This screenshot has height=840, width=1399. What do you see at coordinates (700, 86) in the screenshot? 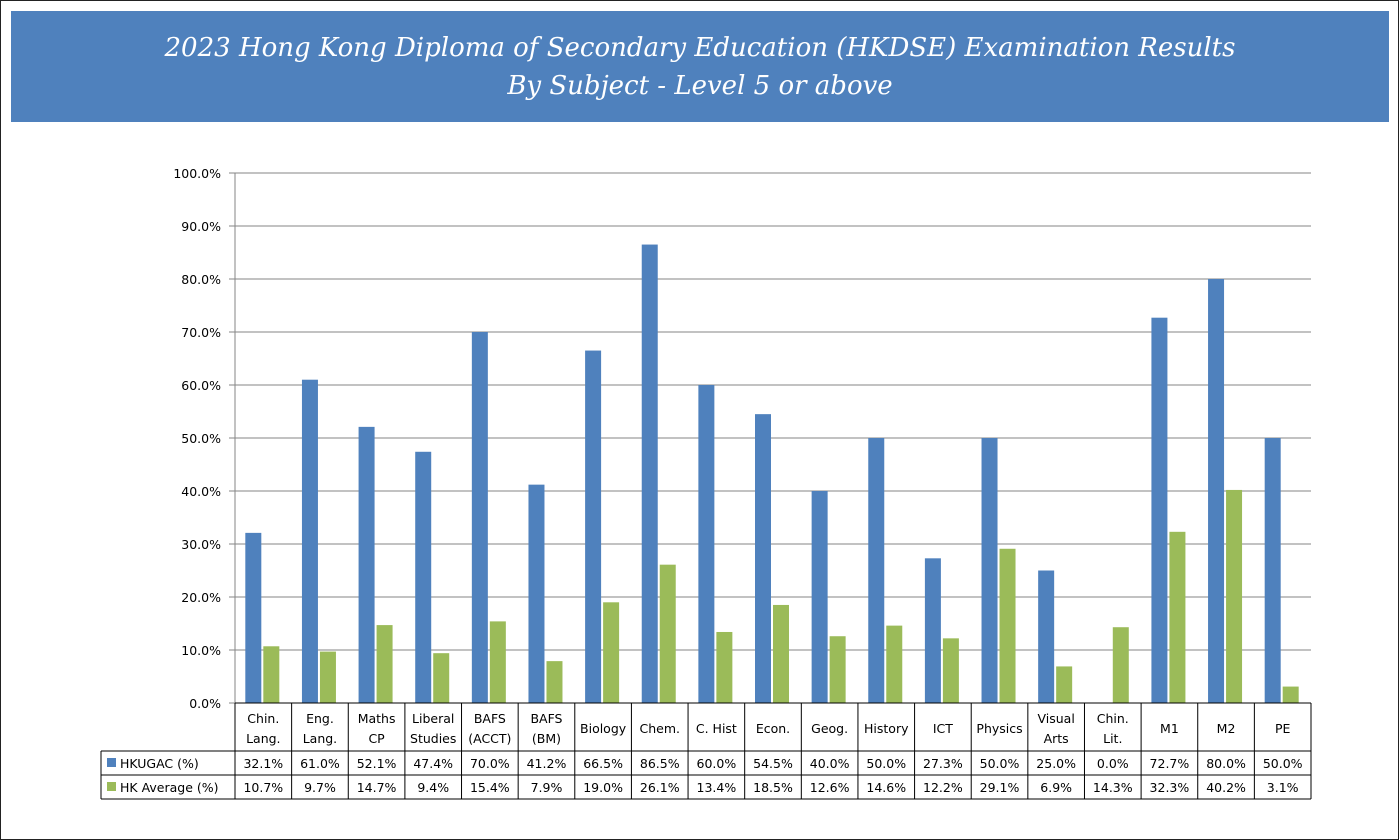
I see `chart-subtitle: By Subject - Level 5 or above` at bounding box center [700, 86].